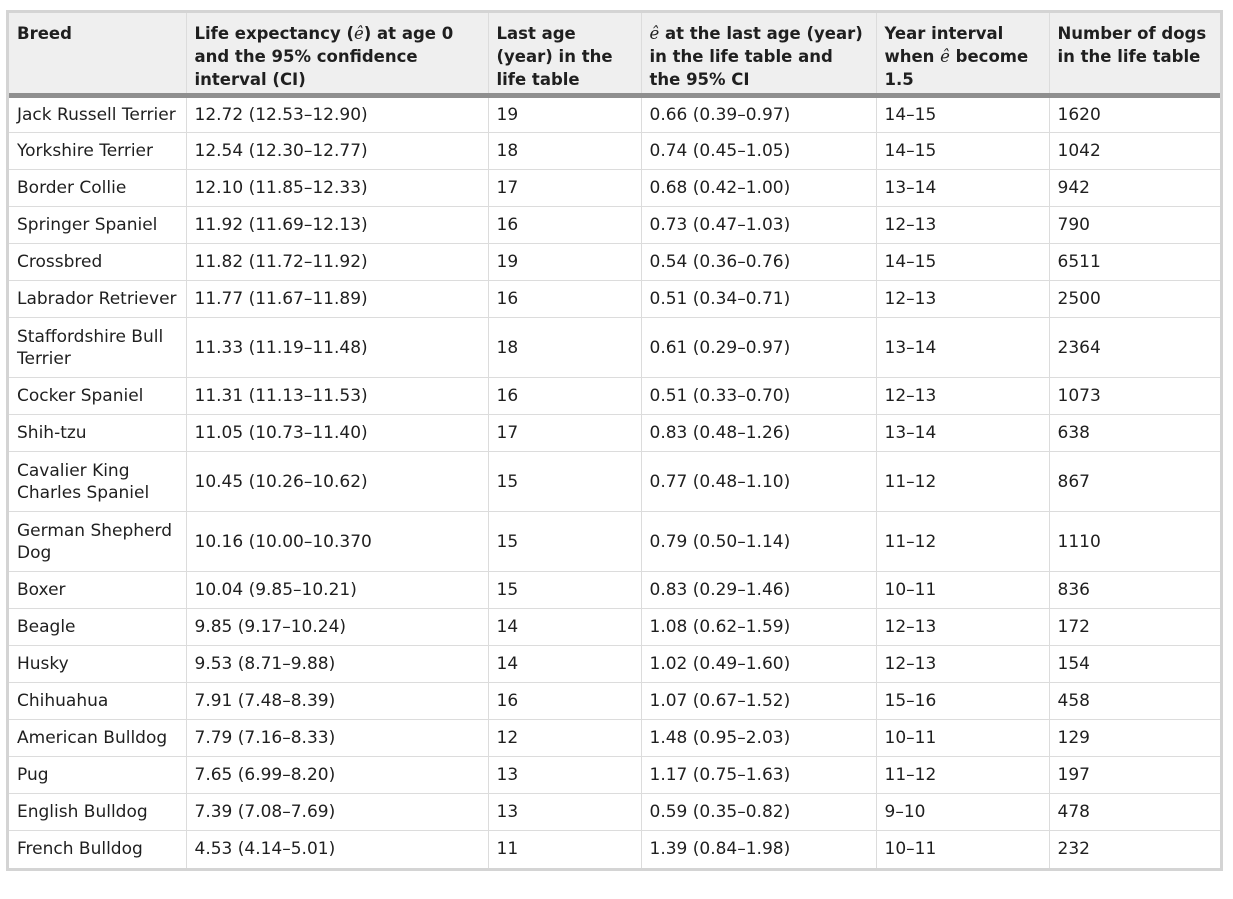  What do you see at coordinates (336, 151) in the screenshot?
I see `cell-life-expectancy: 12.54 (12.30–12.77)` at bounding box center [336, 151].